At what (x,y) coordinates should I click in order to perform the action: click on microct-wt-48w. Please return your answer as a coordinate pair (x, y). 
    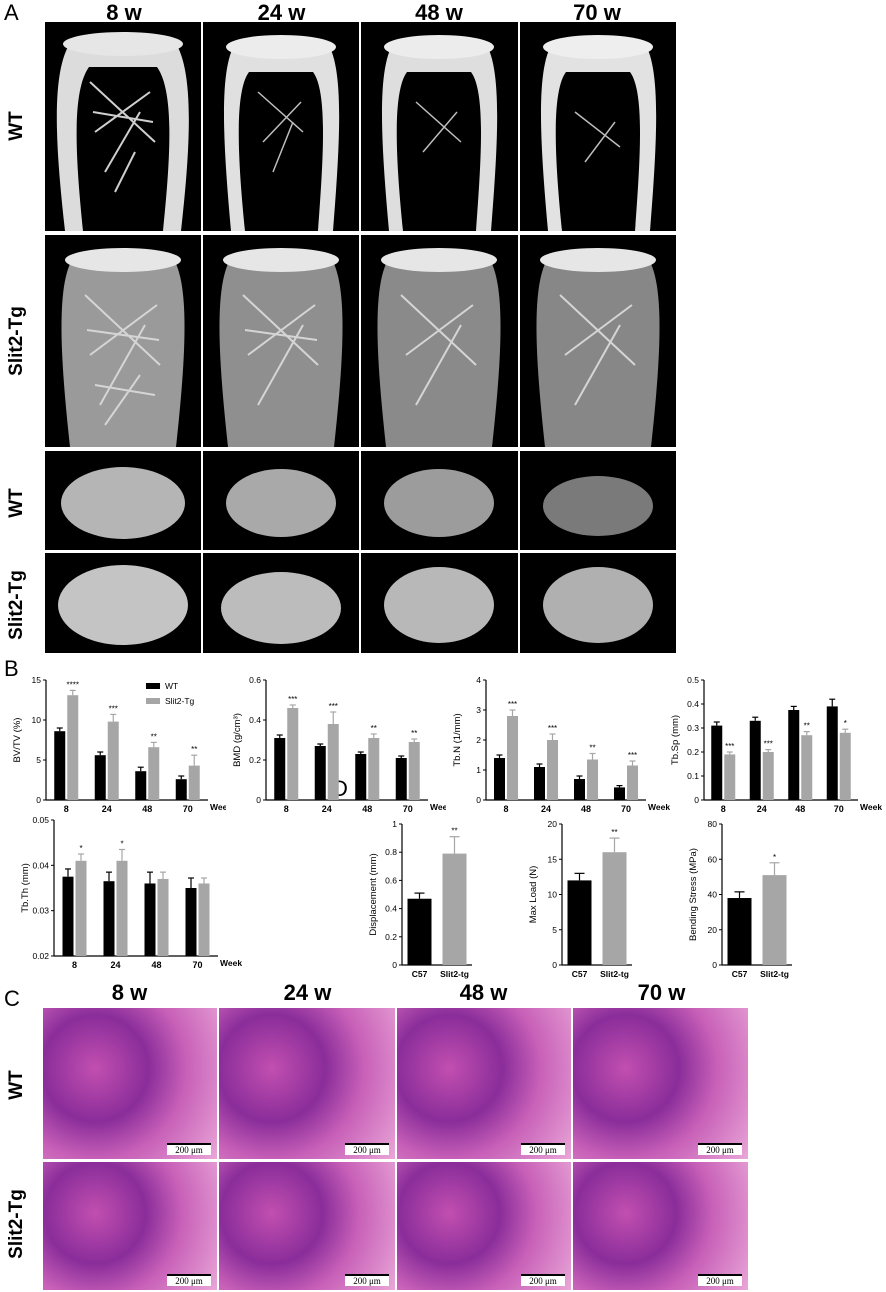
    Looking at the image, I should click on (439, 126).